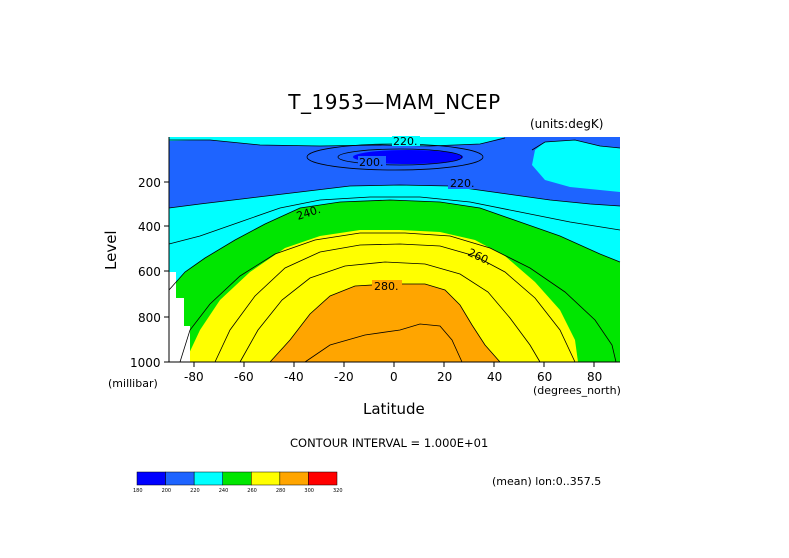  I want to click on missing-region, so click(179, 317).